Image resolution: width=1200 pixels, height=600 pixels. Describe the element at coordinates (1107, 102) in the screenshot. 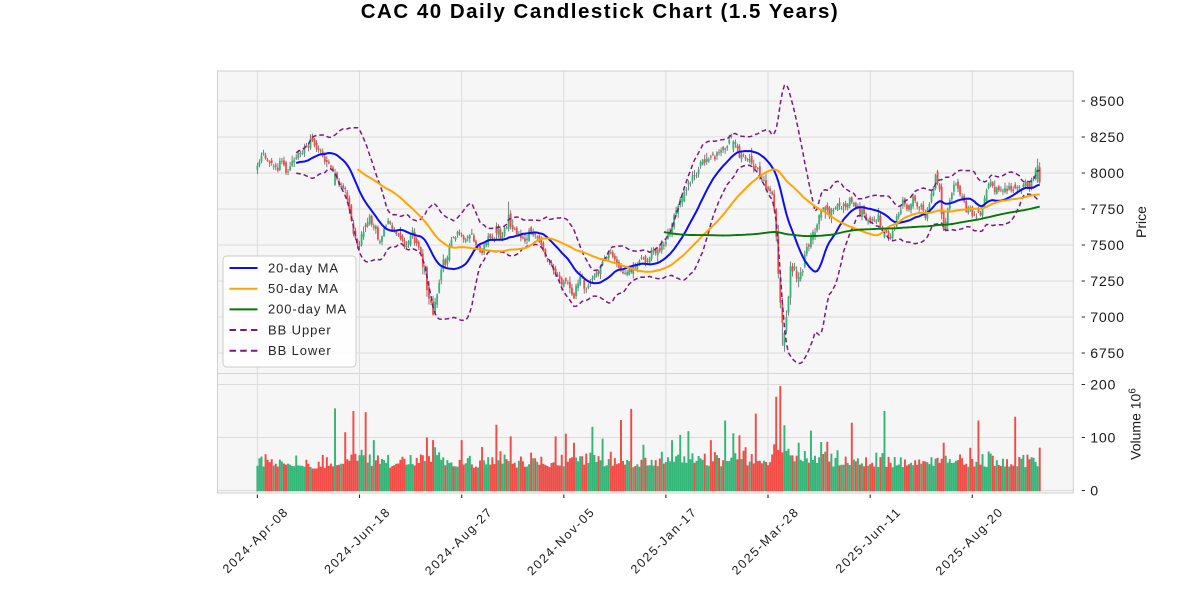

I see `svg-text: 8500` at that location.